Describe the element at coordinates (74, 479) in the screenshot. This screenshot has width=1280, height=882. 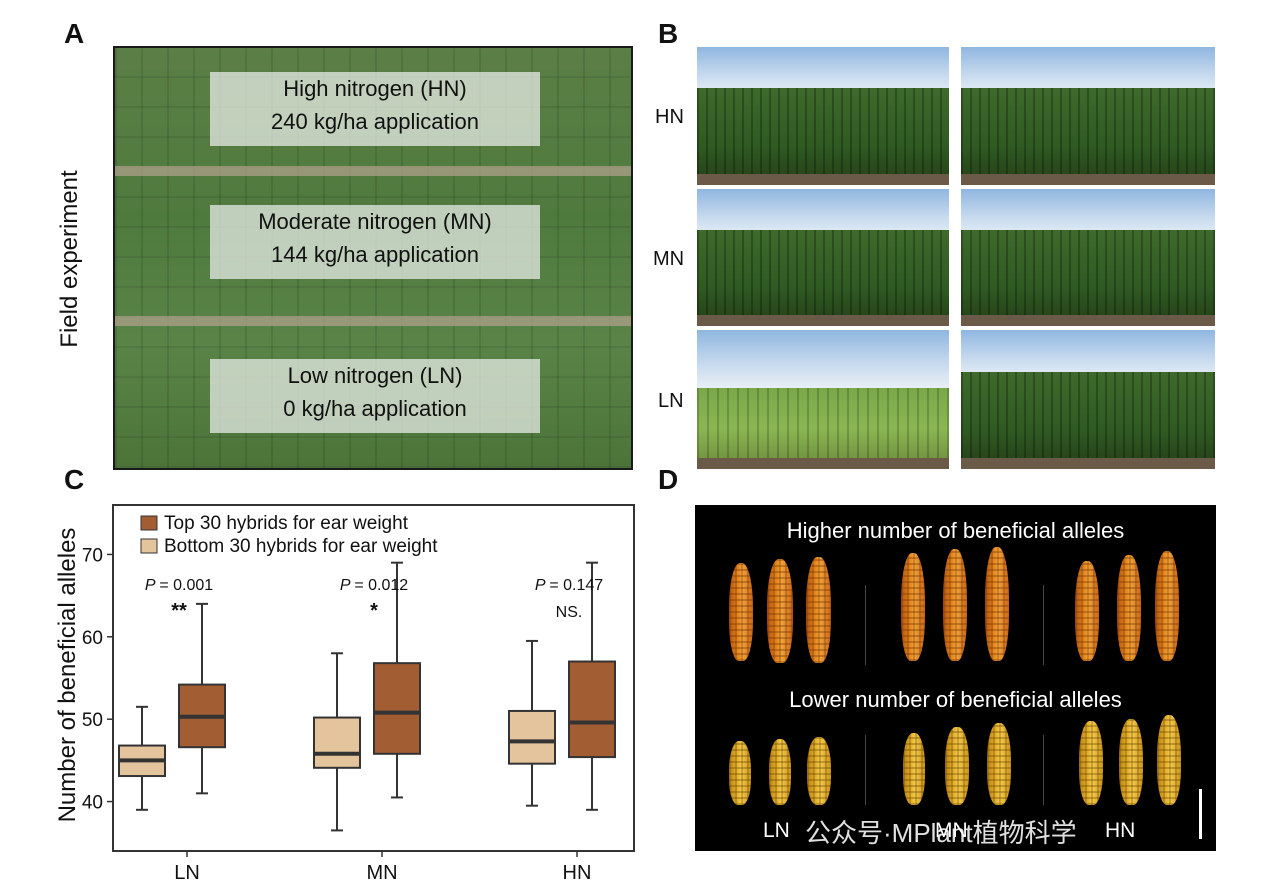
I see `panel-c-letter: C` at that location.